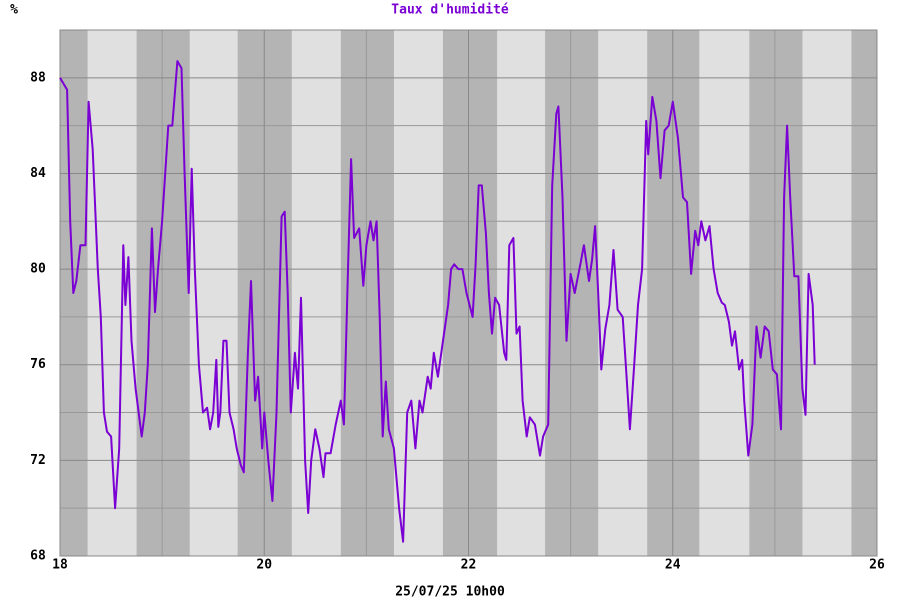 The width and height of the screenshot is (900, 600). I want to click on y-tick-label: 76, so click(38, 364).